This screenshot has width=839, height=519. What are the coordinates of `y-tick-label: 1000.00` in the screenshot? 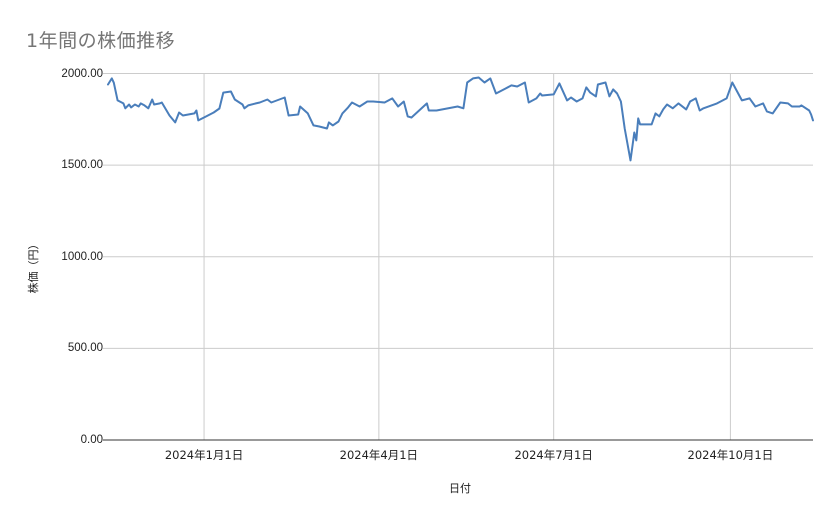 It's located at (82, 256).